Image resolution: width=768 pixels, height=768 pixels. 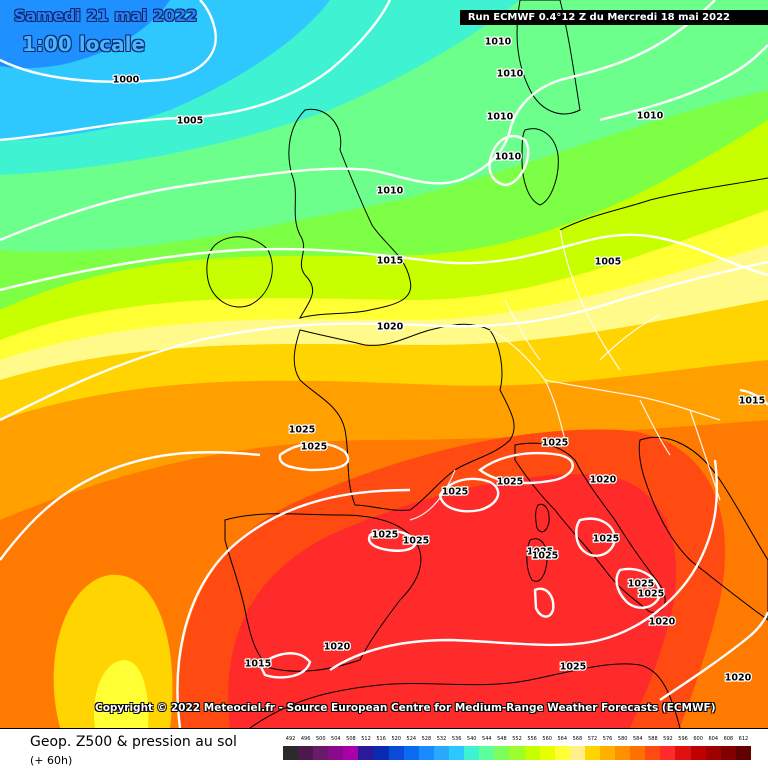 What do you see at coordinates (396, 739) in the screenshot?
I see `legend-tick: 520` at bounding box center [396, 739].